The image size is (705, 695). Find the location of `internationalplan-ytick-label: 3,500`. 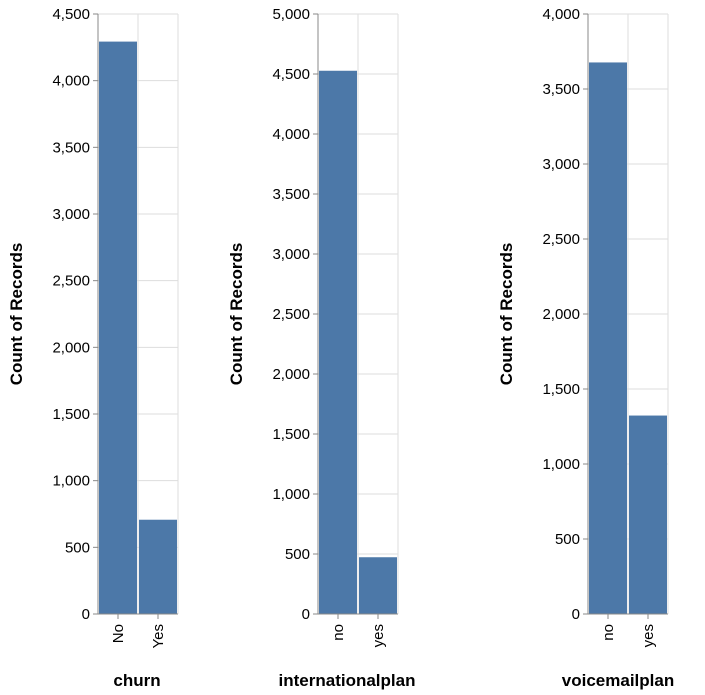

internationalplan-ytick-label: 3,500 is located at coordinates (291, 194).